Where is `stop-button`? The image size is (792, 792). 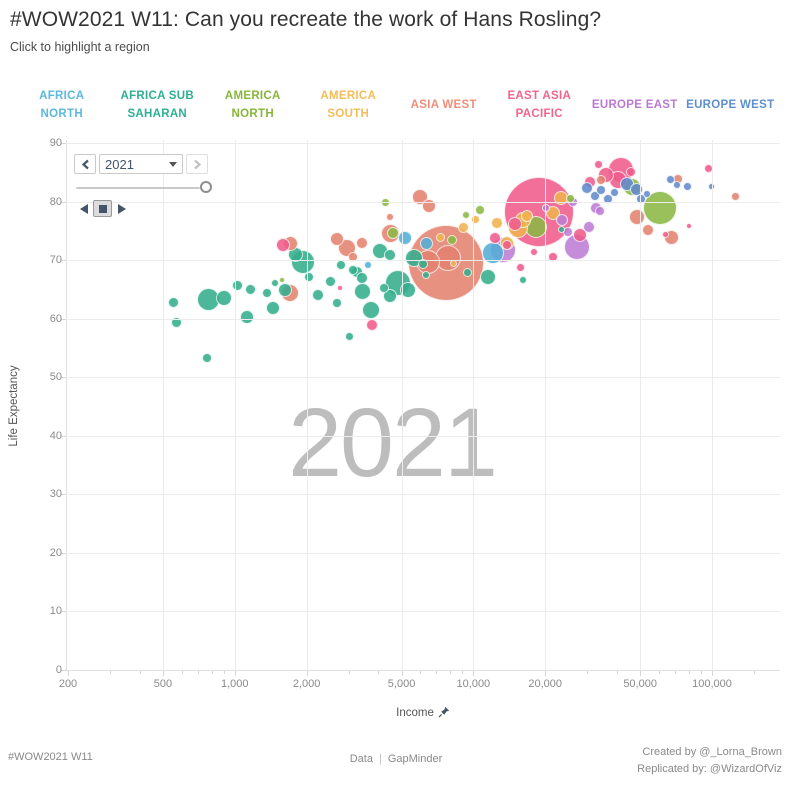
stop-button is located at coordinates (102, 208).